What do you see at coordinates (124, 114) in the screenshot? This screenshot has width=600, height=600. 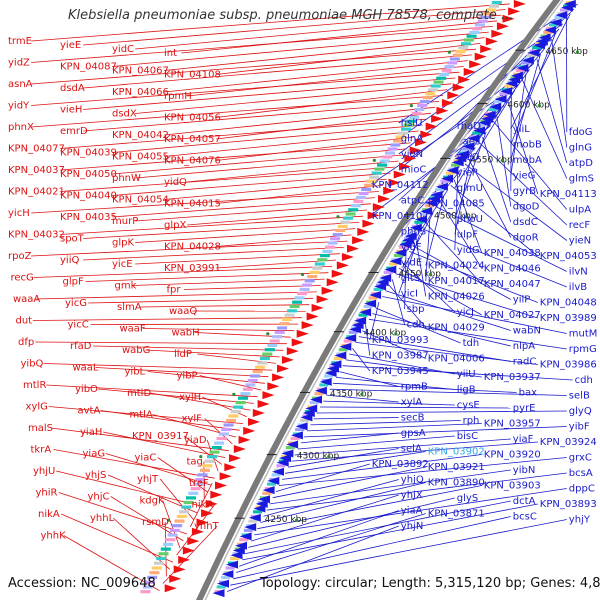 I see `left-gene-label: dsdX` at bounding box center [124, 114].